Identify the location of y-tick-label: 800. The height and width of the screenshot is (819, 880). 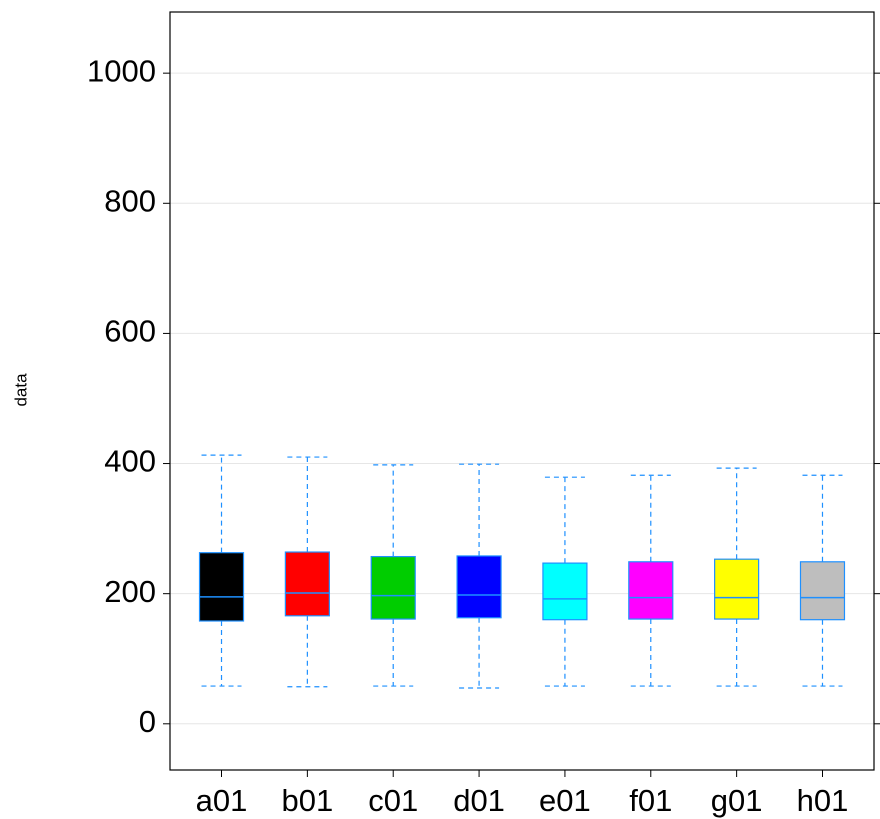
(130, 200).